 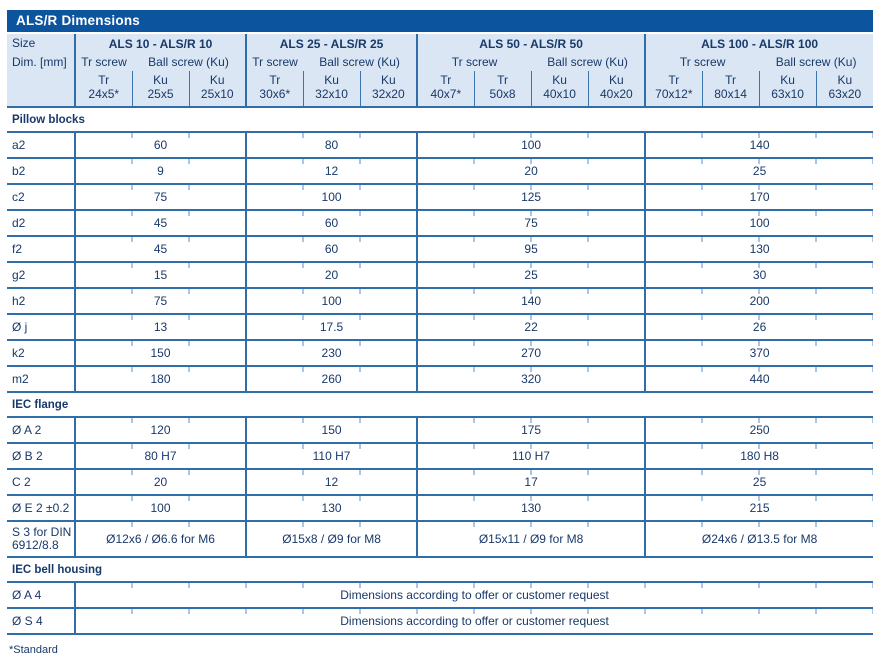 I want to click on screw-size-label: 40x7*, so click(x=446, y=94).